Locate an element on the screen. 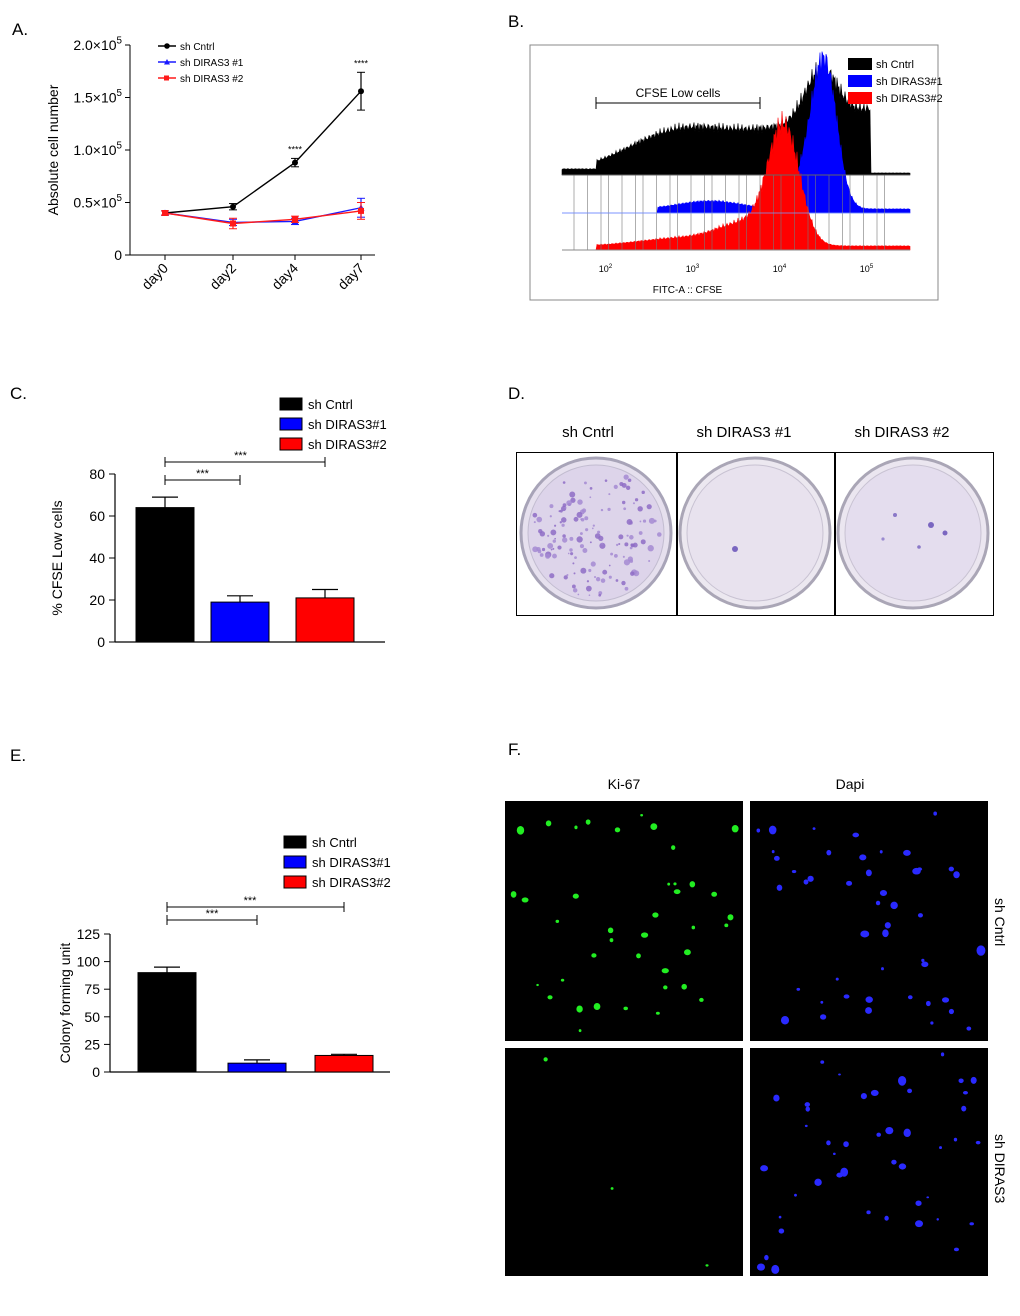 The height and width of the screenshot is (1316, 1020). dish-label-3: sh DIRAS3 #2 is located at coordinates (902, 432).